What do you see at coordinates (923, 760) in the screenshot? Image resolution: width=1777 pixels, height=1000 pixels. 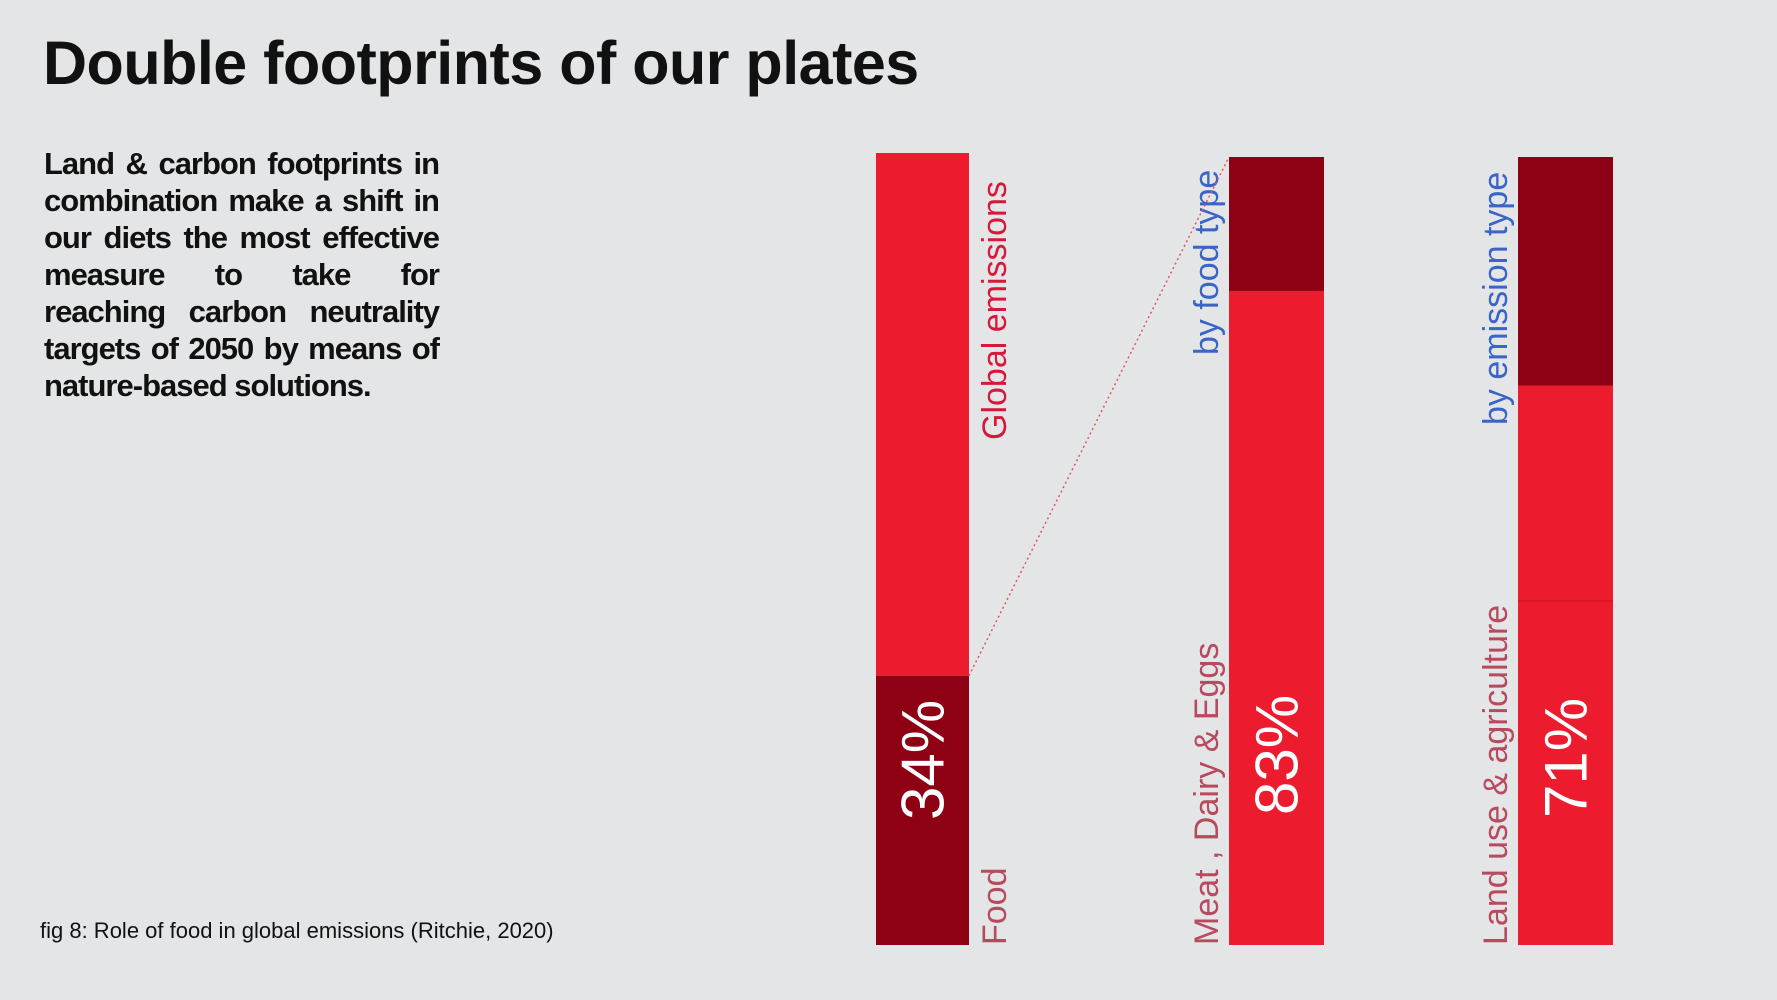 I see `bar-global-emissions-value-label: 34%` at bounding box center [923, 760].